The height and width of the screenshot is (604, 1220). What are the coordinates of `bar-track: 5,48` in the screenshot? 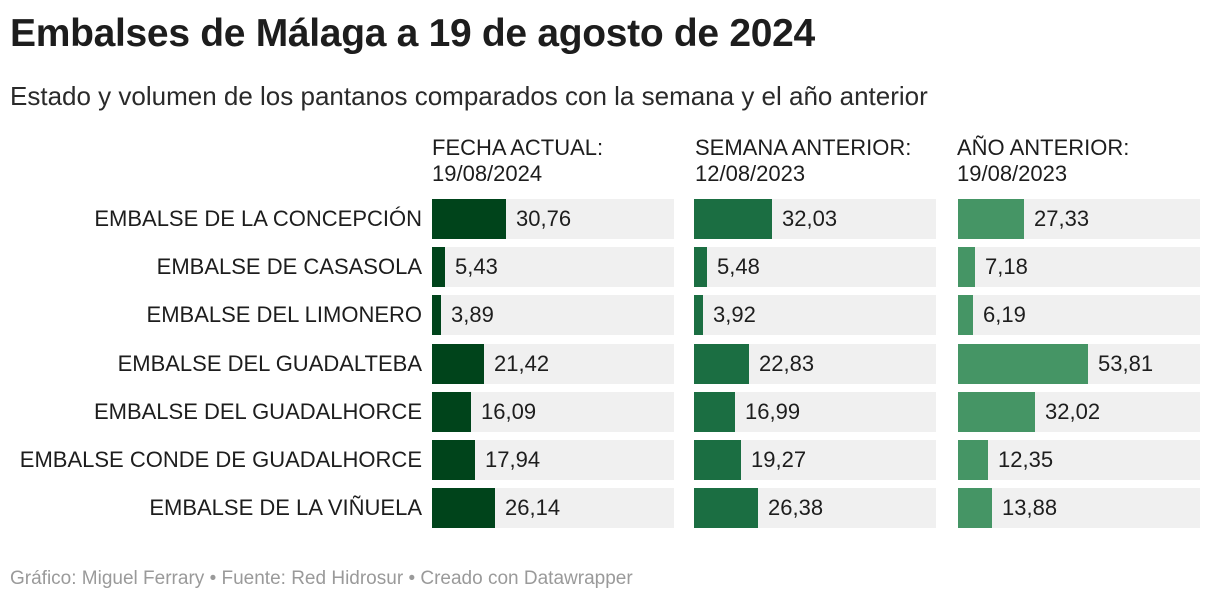 It's located at (815, 267).